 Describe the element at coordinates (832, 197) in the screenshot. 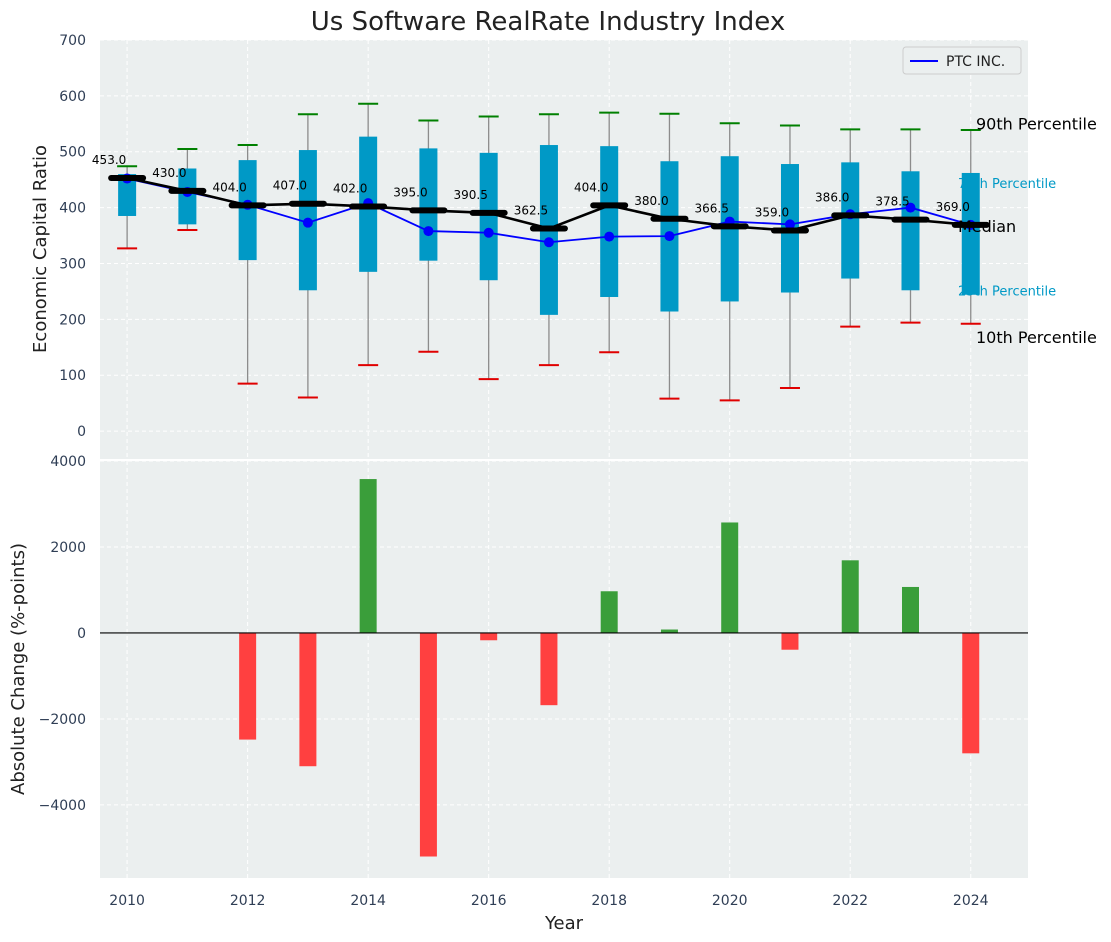

I see `median-value-label: 386.0` at that location.